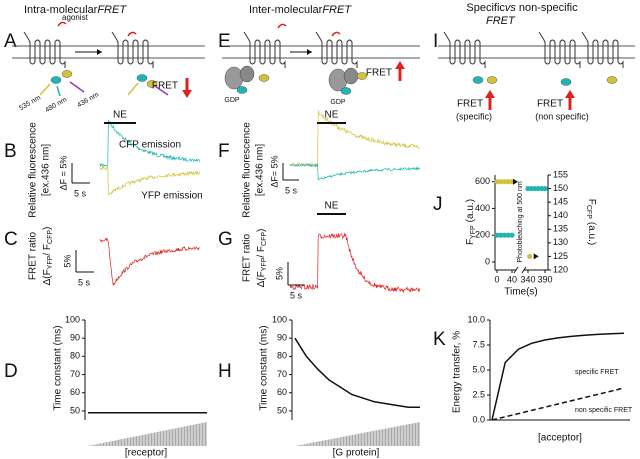  What do you see at coordinates (560, 215) in the screenshot?
I see `y2-tick-label: 140` at bounding box center [560, 215].